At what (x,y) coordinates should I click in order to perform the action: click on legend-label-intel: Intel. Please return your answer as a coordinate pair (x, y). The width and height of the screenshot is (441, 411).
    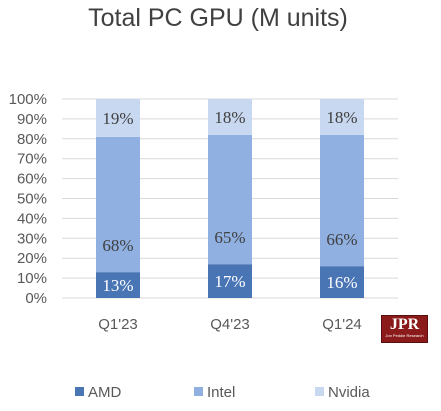
    Looking at the image, I should click on (221, 392).